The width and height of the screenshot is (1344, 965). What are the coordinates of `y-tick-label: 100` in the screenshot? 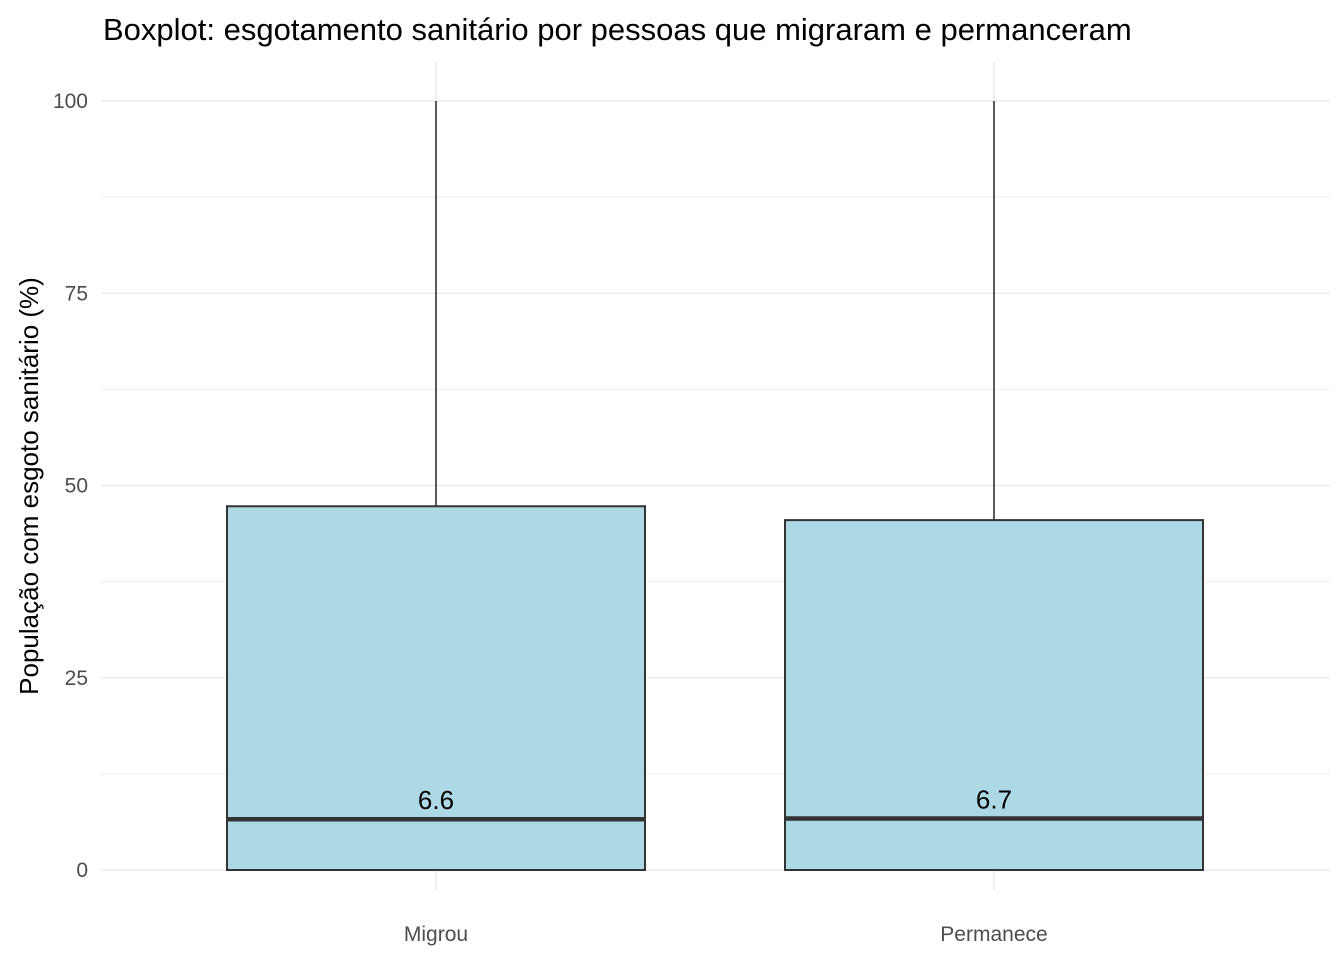 It's located at (70, 101).